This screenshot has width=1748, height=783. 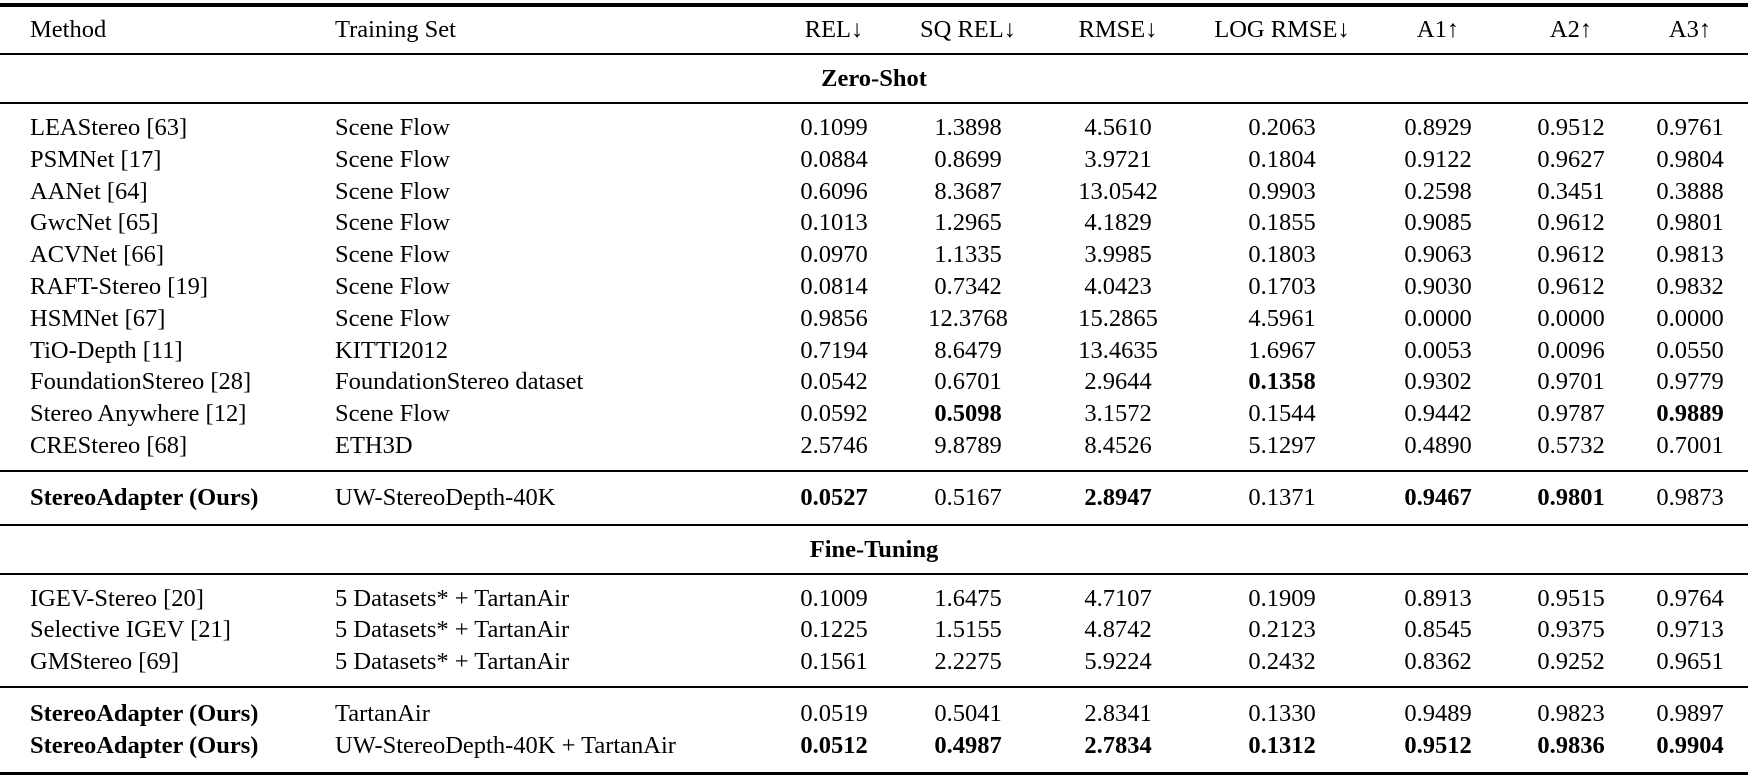 What do you see at coordinates (834, 159) in the screenshot?
I see `metric-cell: 0.0884` at bounding box center [834, 159].